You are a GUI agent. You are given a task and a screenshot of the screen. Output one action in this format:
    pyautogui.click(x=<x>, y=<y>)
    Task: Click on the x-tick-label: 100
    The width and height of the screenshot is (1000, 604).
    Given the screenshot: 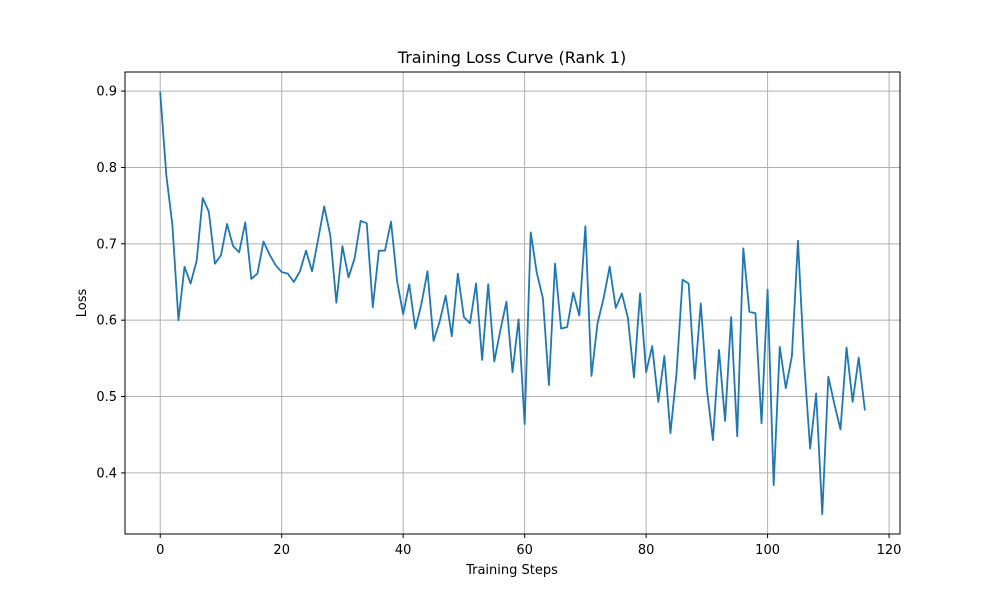 What is the action you would take?
    pyautogui.click(x=767, y=550)
    